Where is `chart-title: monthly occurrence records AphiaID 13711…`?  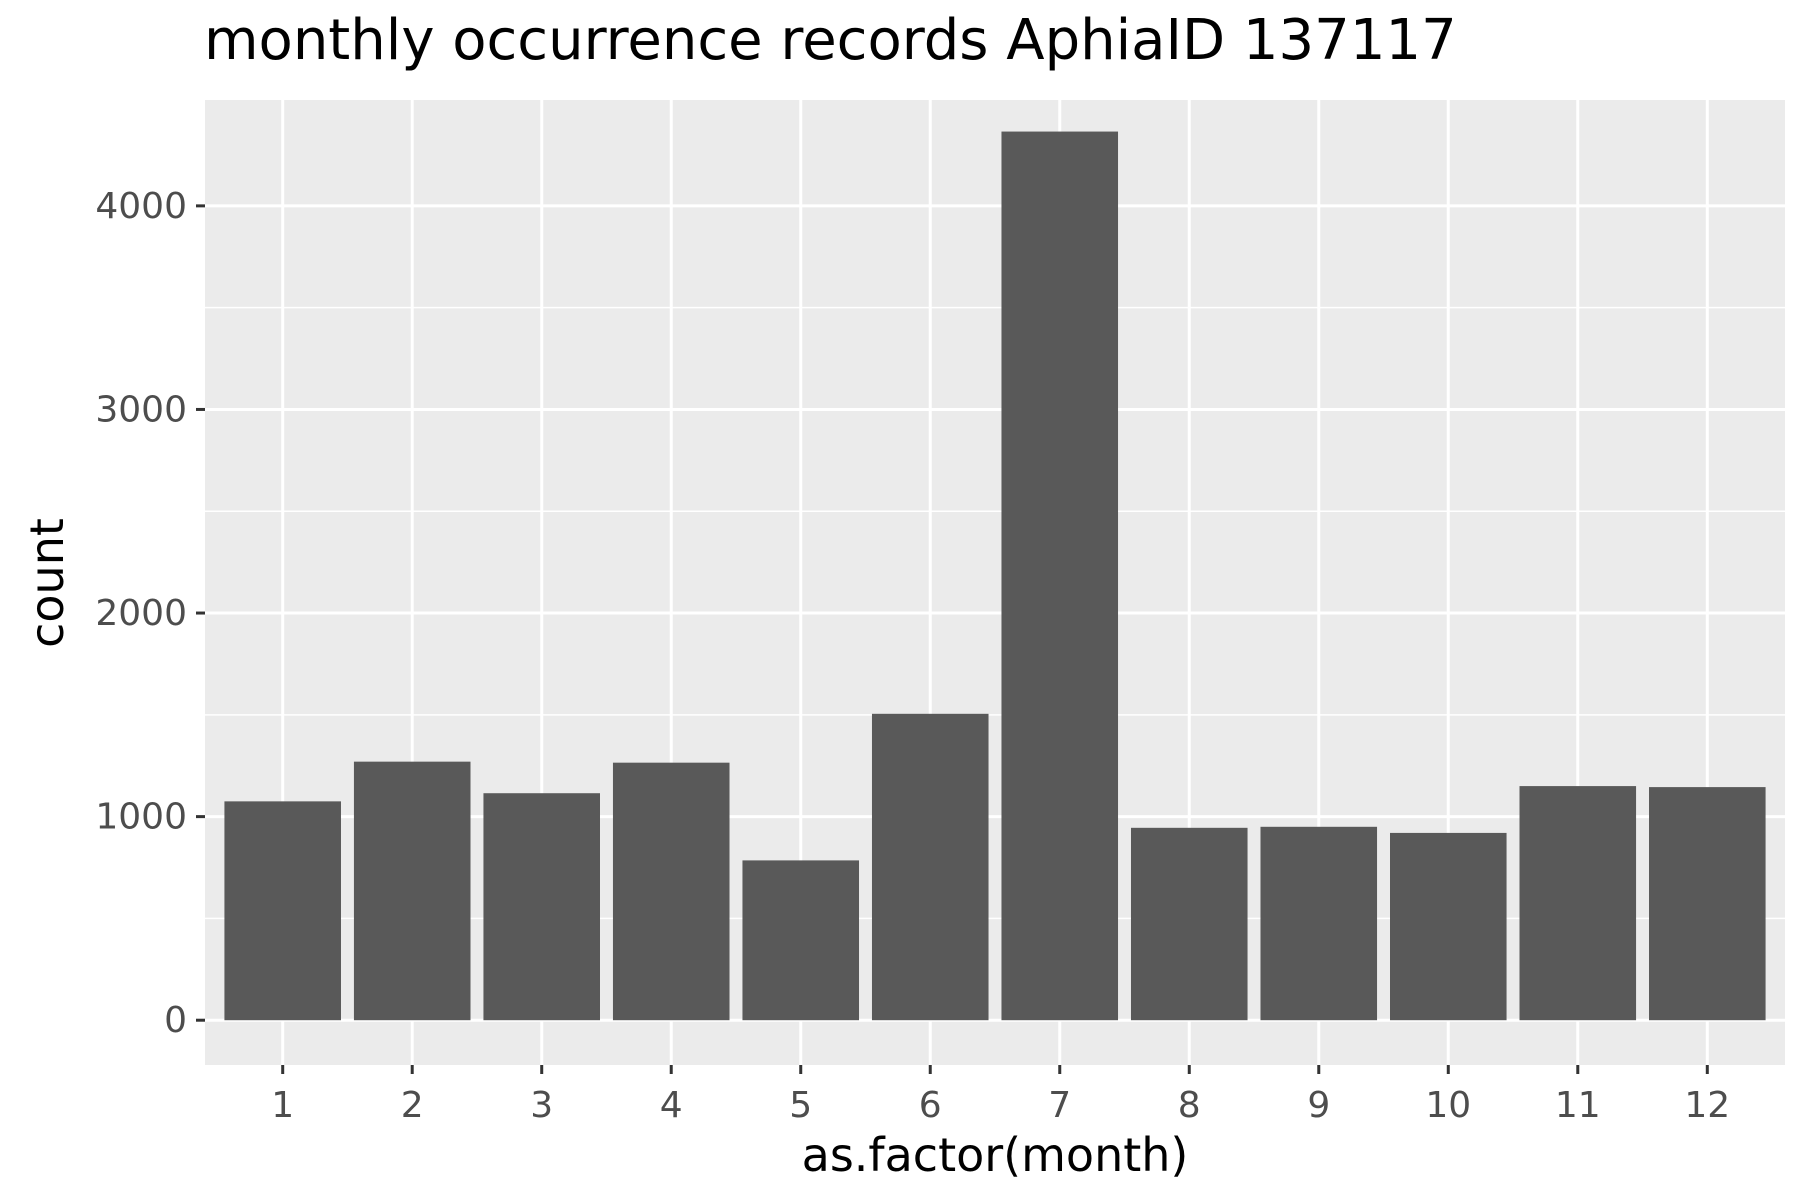 chart-title: monthly occurrence records AphiaID 13711… is located at coordinates (830, 40).